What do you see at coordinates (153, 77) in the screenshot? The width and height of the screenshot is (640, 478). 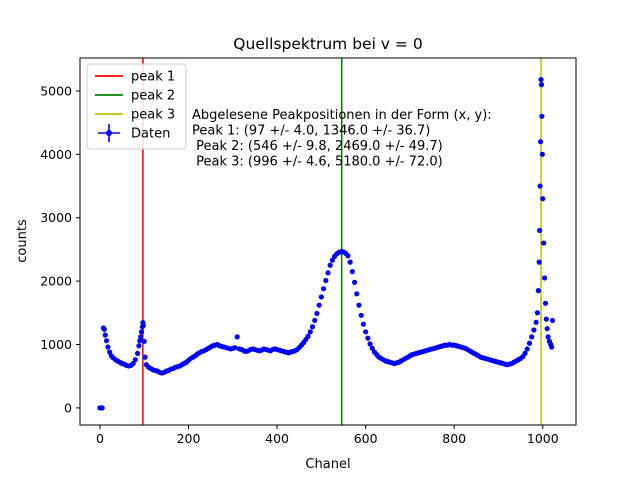 I see `legend-label: peak 1` at bounding box center [153, 77].